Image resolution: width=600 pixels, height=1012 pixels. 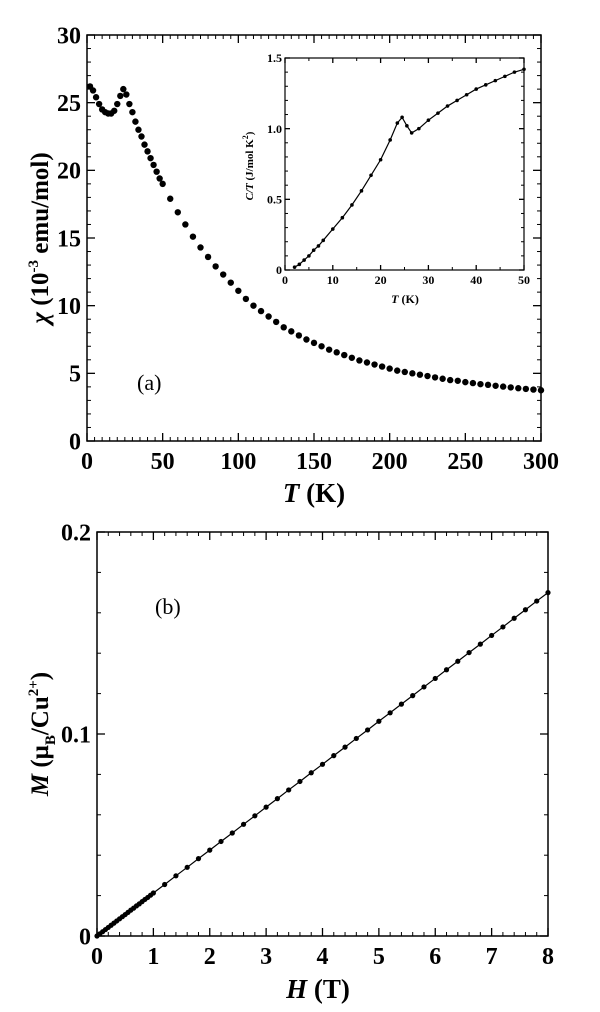 I want to click on y-tick-label: 0.5, so click(x=274, y=200).